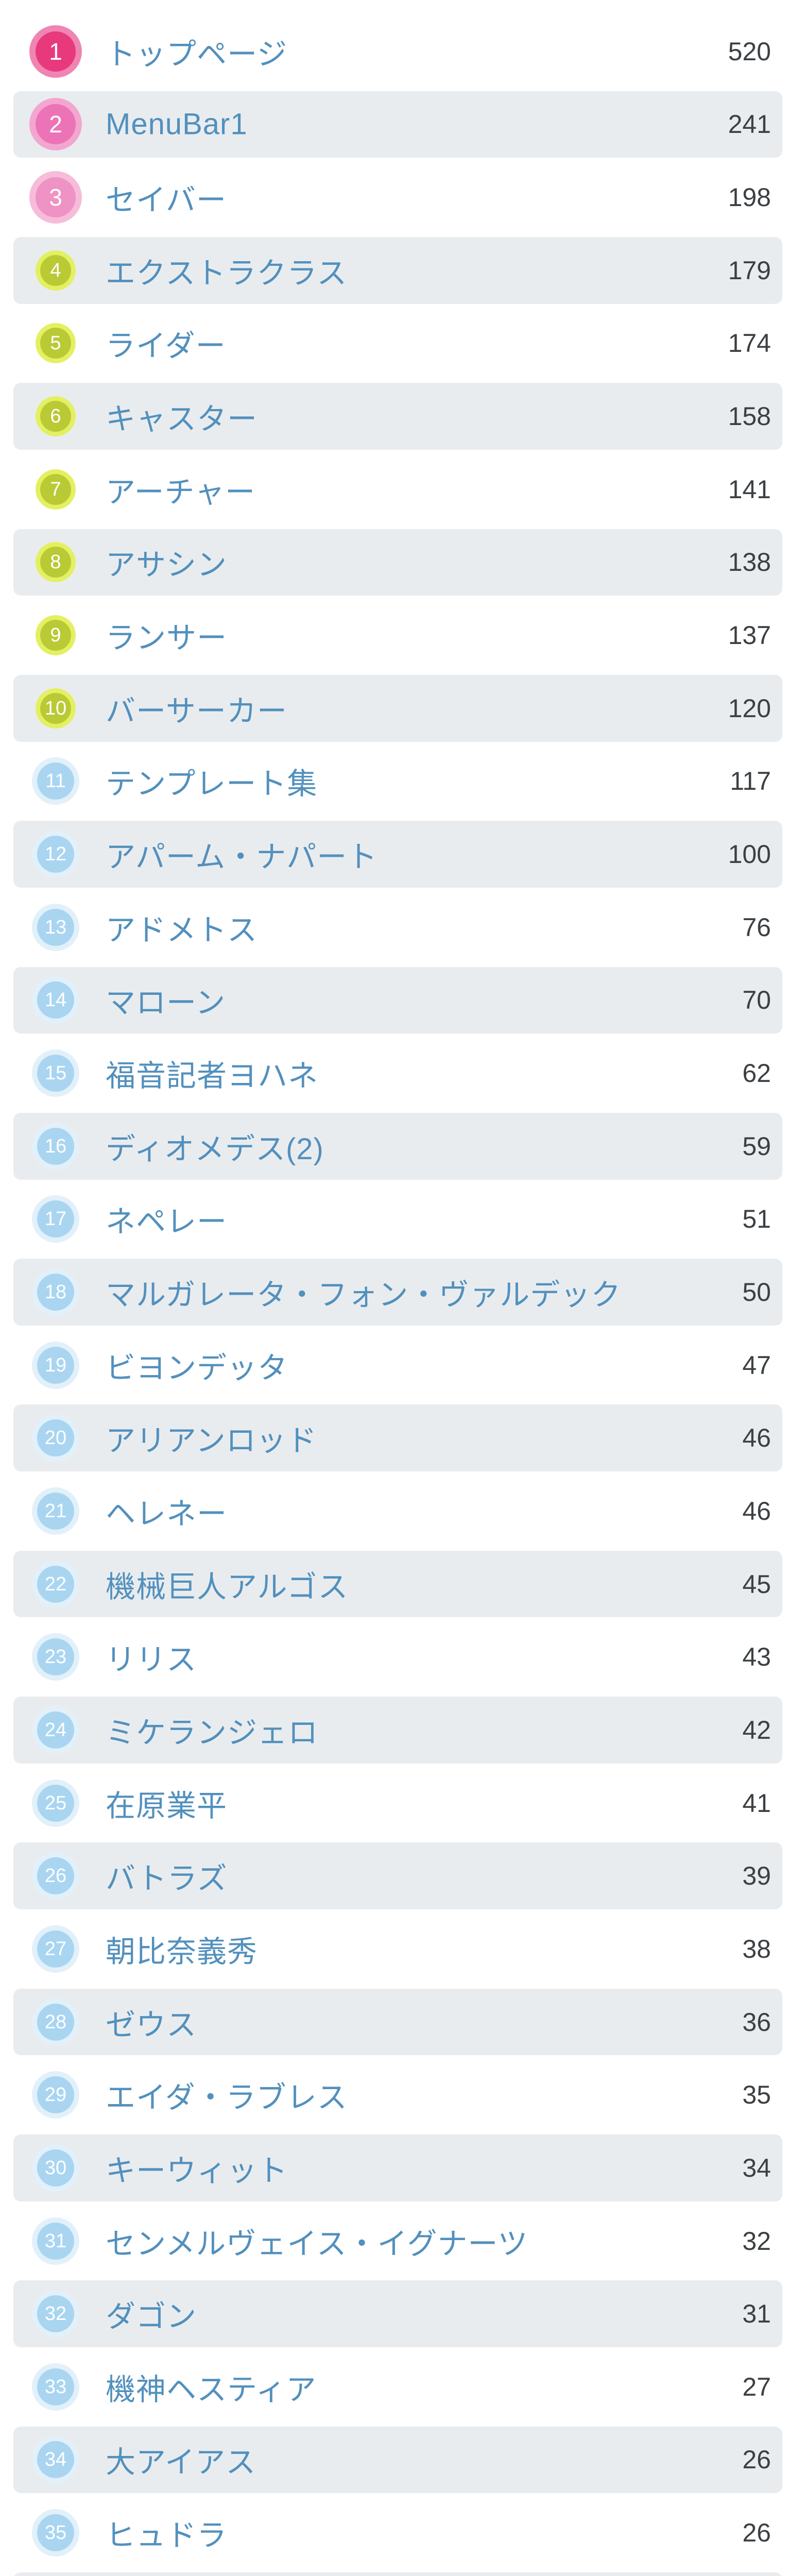 The height and width of the screenshot is (2576, 805). Describe the element at coordinates (182, 930) in the screenshot. I see `page-link: アドメトス` at that location.